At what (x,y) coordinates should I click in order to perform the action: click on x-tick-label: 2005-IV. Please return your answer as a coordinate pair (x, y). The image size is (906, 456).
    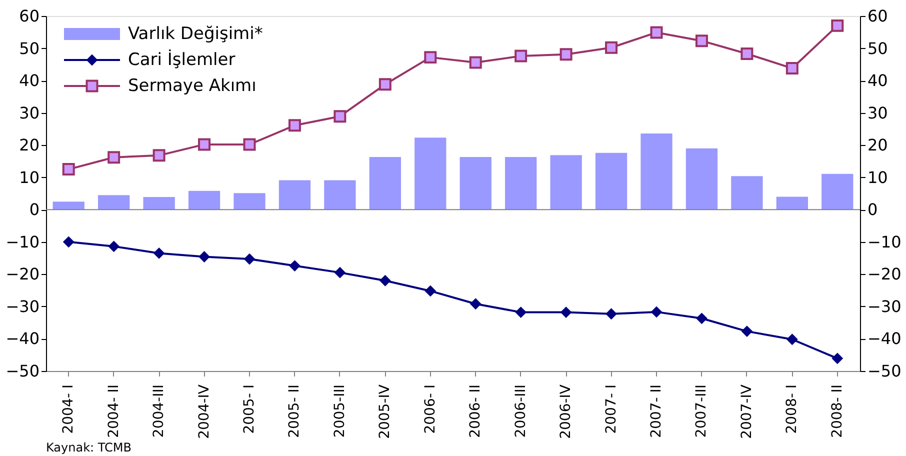
    Looking at the image, I should click on (385, 411).